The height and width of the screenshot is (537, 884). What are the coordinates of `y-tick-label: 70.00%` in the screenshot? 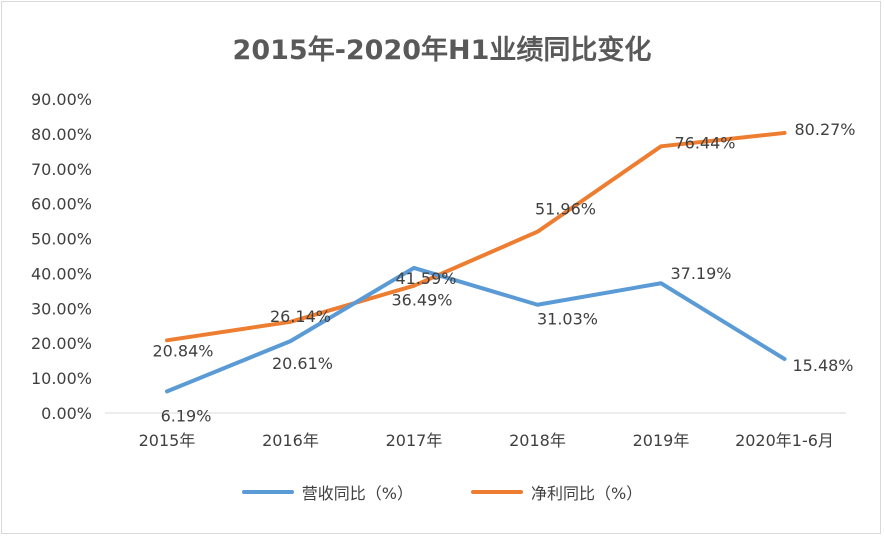 It's located at (61, 169).